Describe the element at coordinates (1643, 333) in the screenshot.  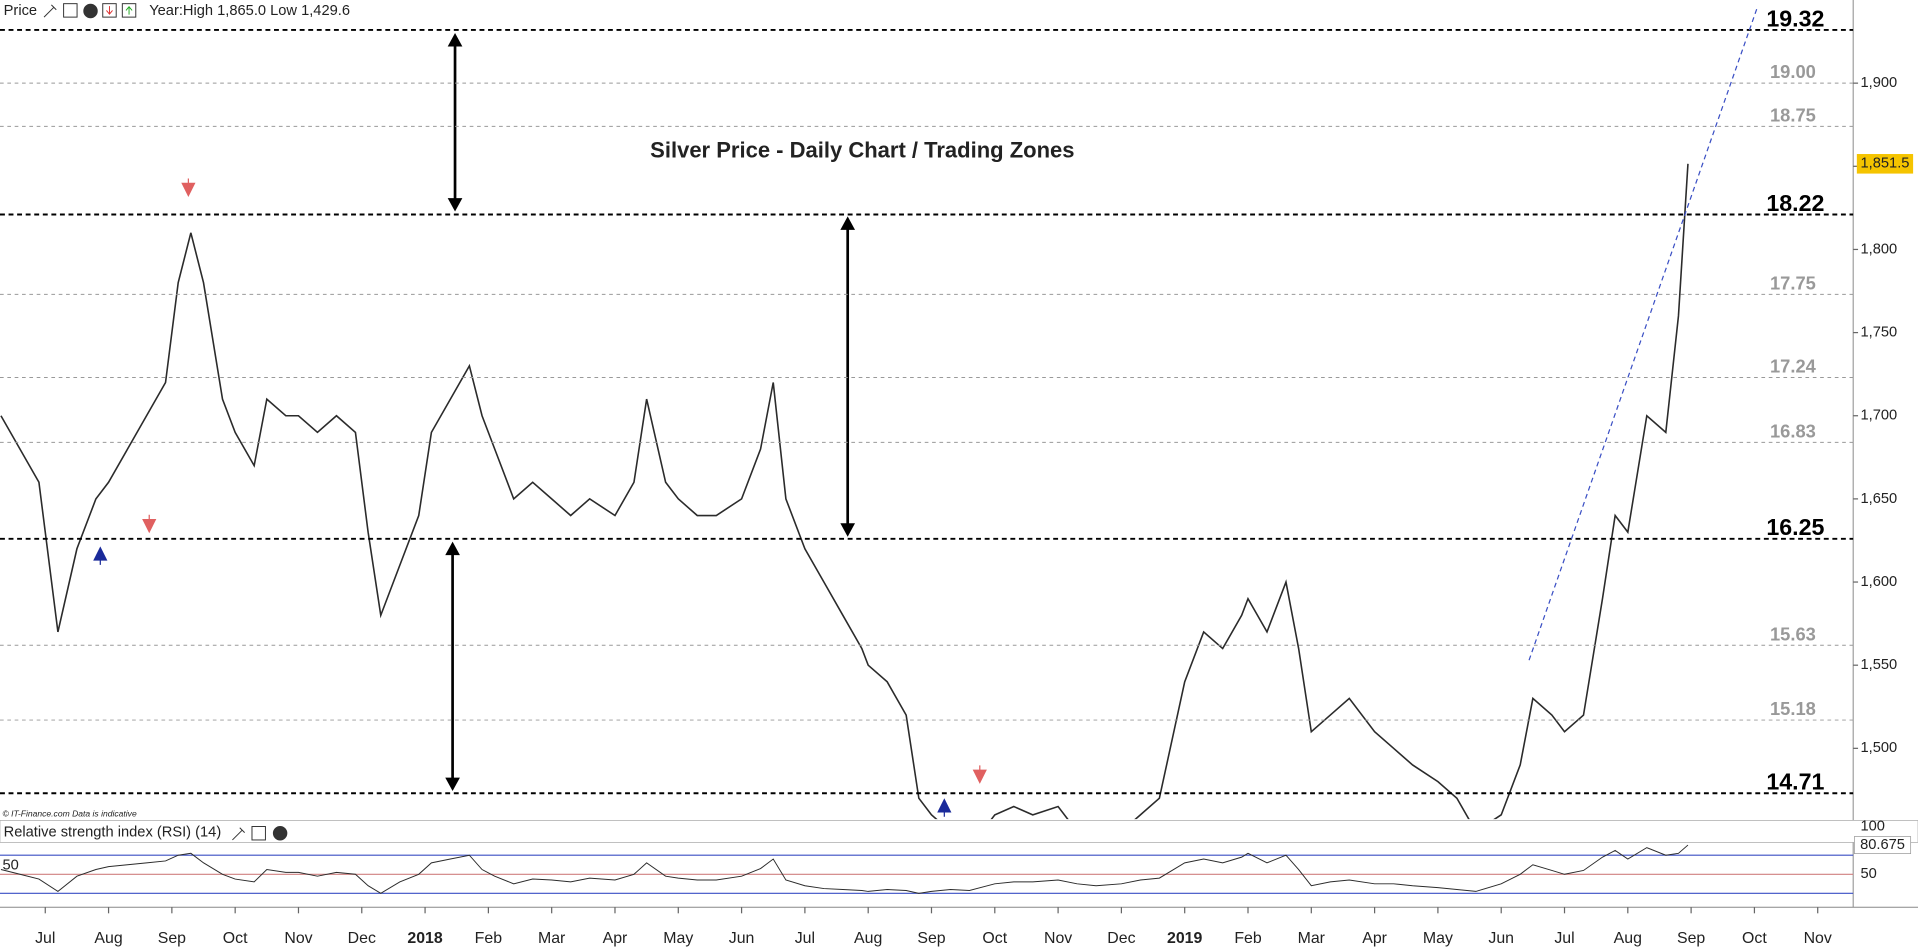
I see `trendline` at that location.